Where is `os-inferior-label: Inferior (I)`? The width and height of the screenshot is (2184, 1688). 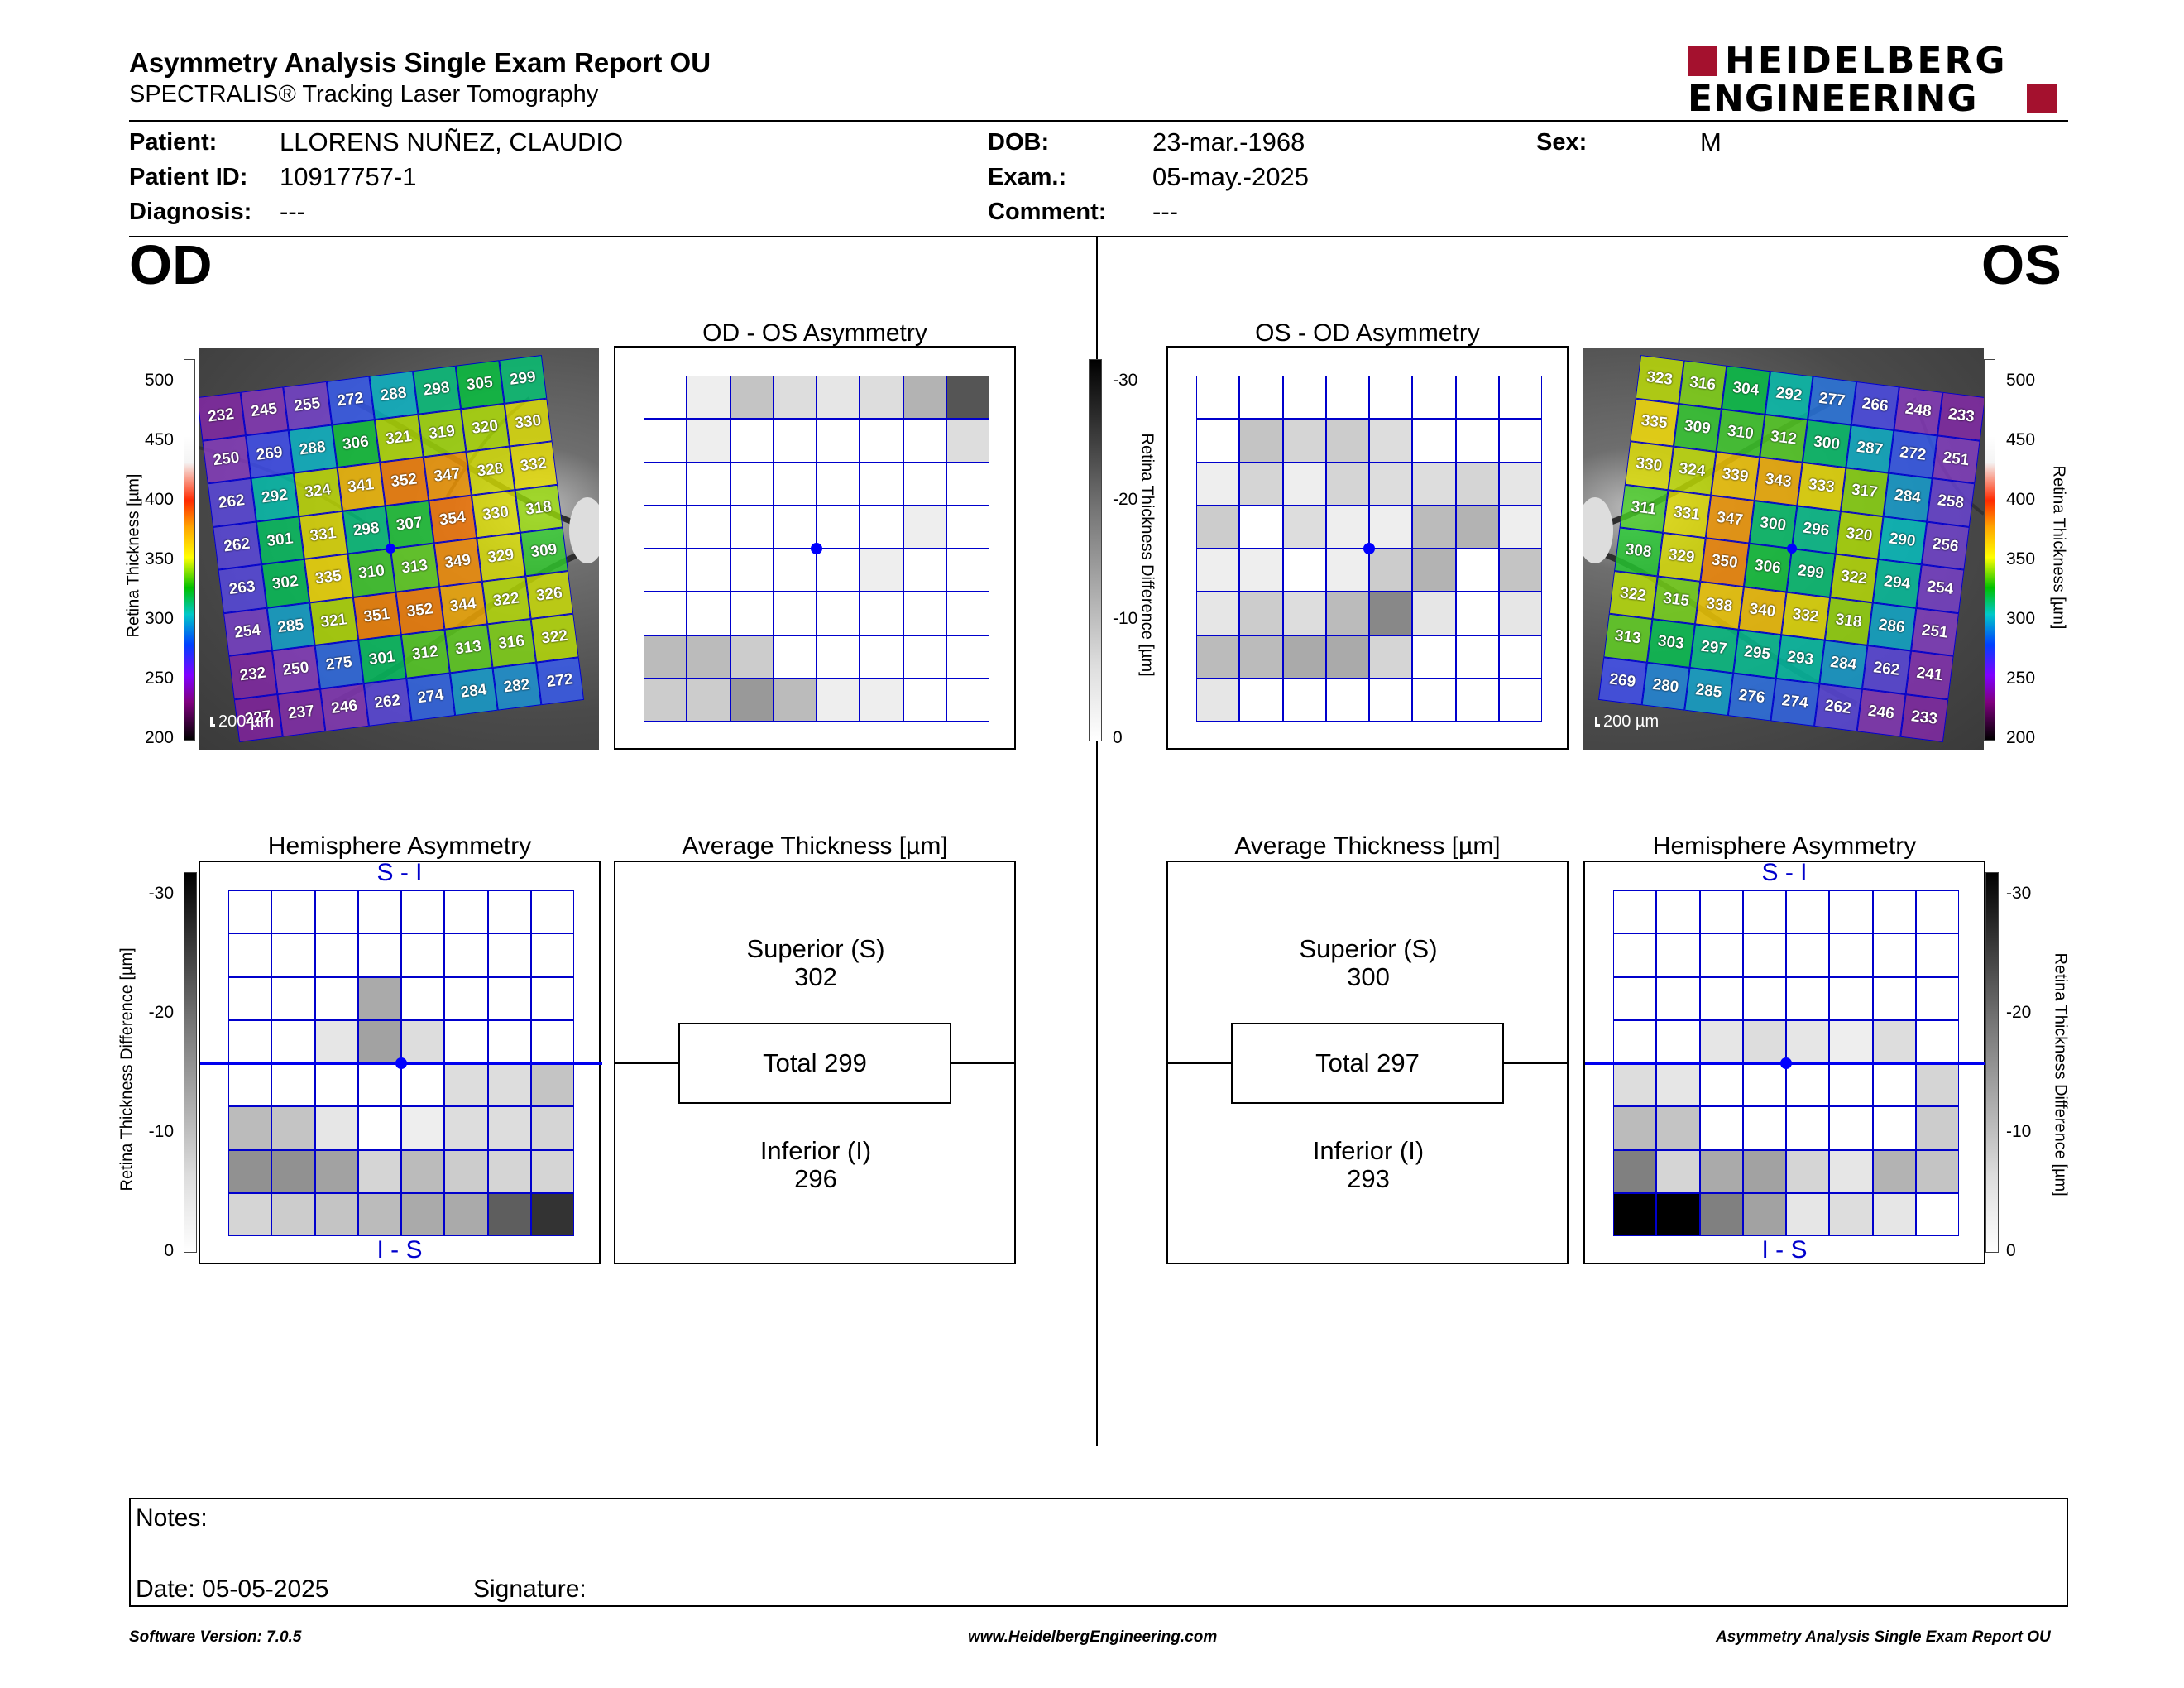
os-inferior-label: Inferior (I) is located at coordinates (1368, 1150).